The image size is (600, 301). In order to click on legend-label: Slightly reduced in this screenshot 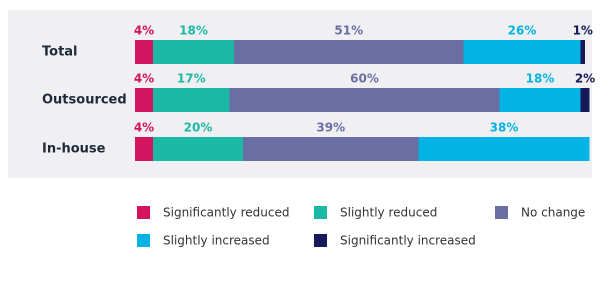, I will do `click(388, 213)`.